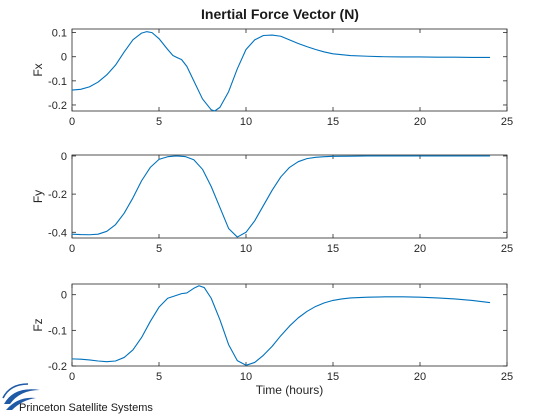 This screenshot has width=560, height=420. What do you see at coordinates (38, 196) in the screenshot?
I see `y-axis-label-fy: Fy` at bounding box center [38, 196].